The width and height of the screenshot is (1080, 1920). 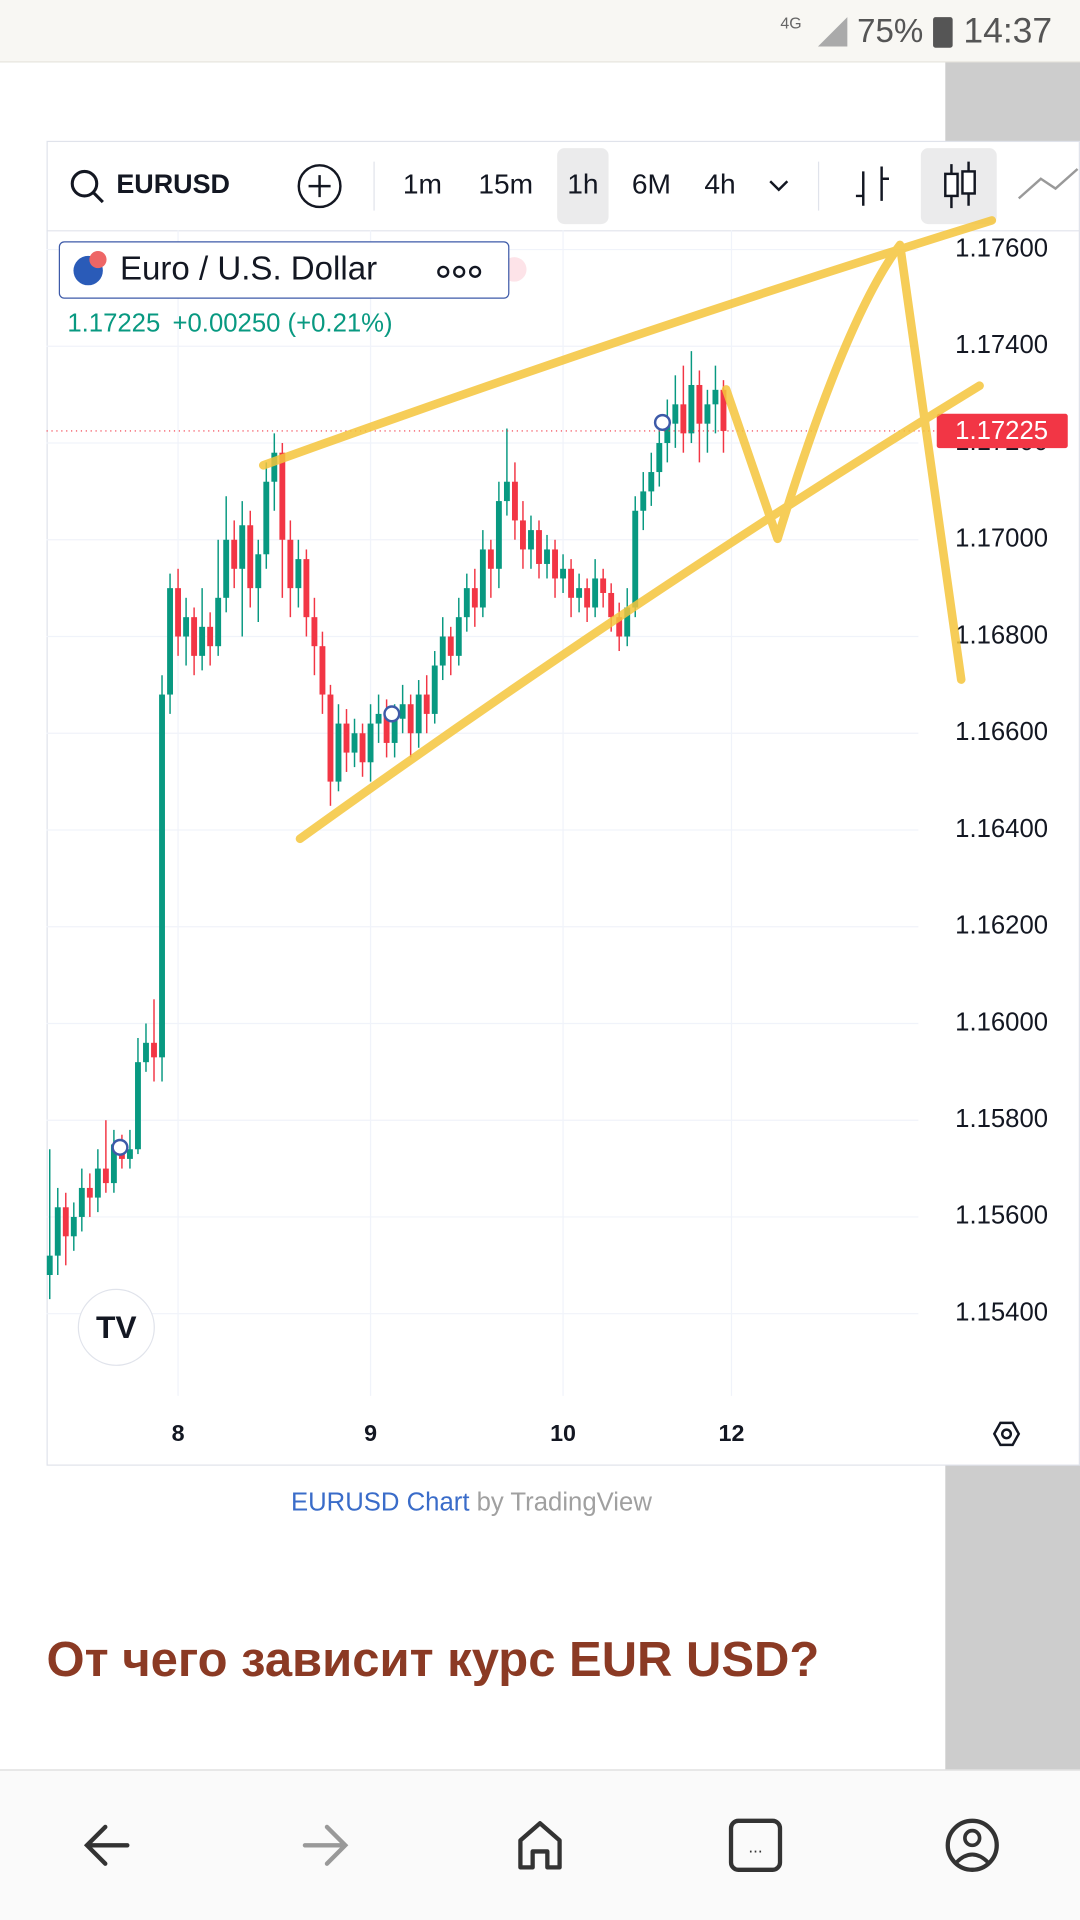 I want to click on candles-icon-body, so click(x=951, y=185).